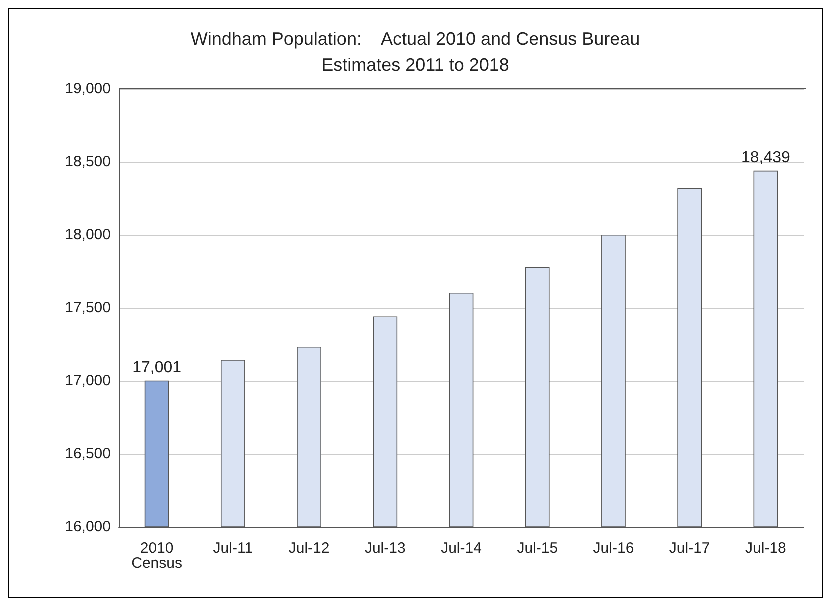 This screenshot has width=835, height=611. Describe the element at coordinates (766, 157) in the screenshot. I see `data-label: 18,439` at that location.